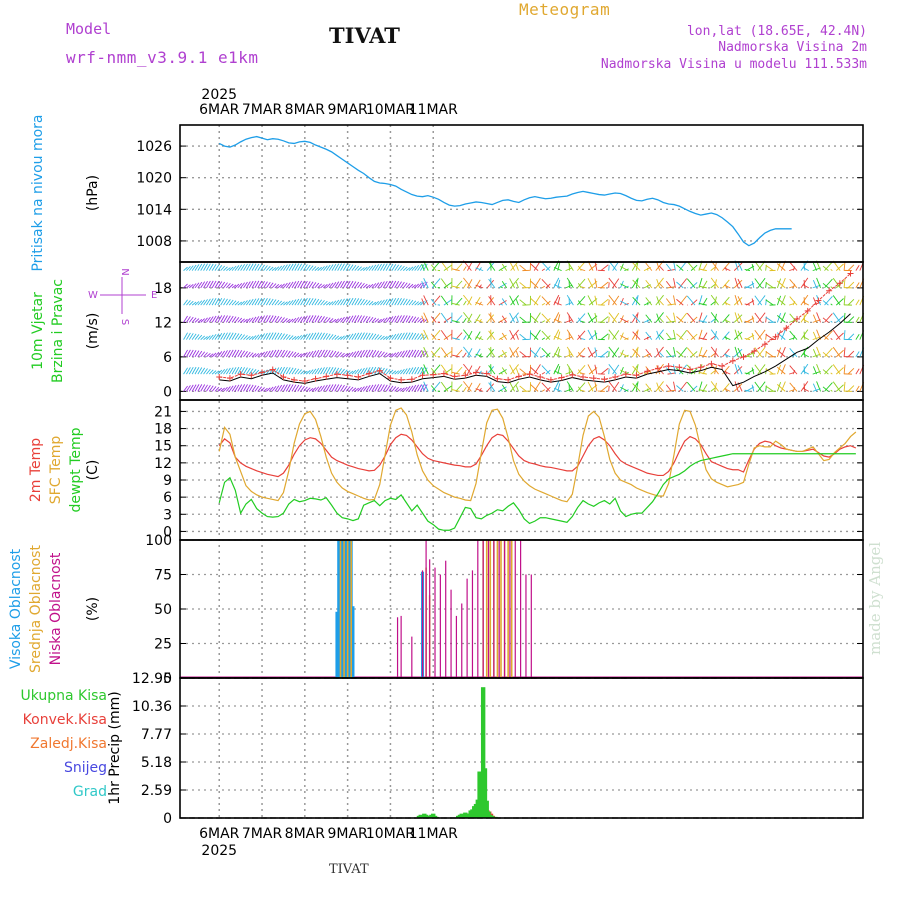  Describe the element at coordinates (734, 64) in the screenshot. I see `model-elevation-label: Nadmorska Visina u modelu 111.533m` at that location.